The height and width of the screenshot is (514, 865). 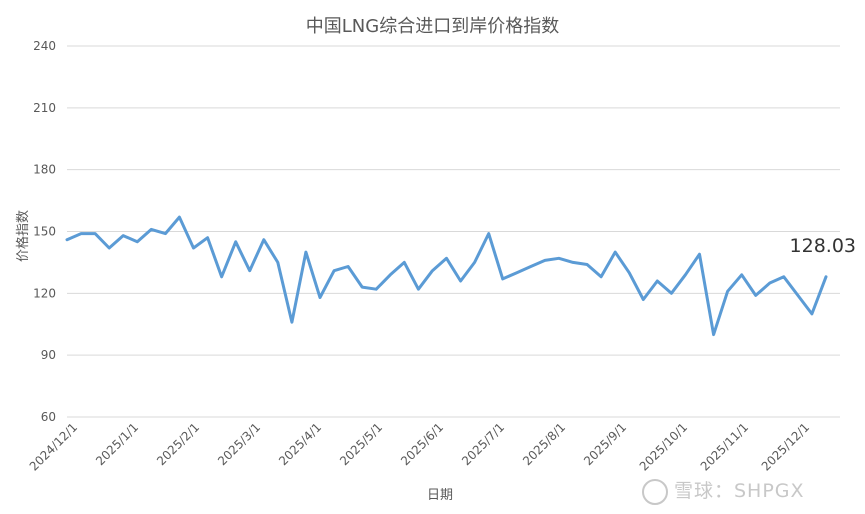 I want to click on y-tick-label: 90, so click(x=48, y=355).